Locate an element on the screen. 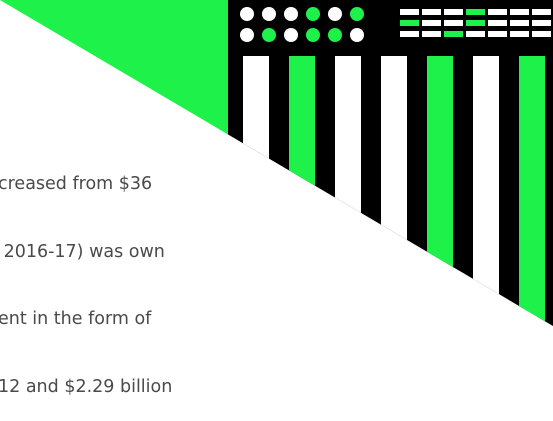 Image resolution: width=553 pixels, height=421 pixels. text-line: 12 and $2.29 billion is located at coordinates (86, 386).